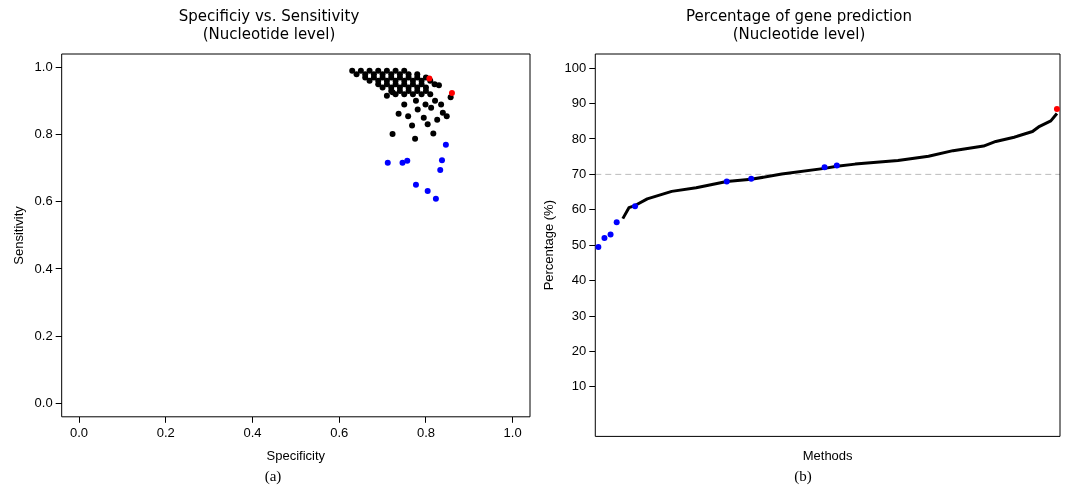  I want to click on y-tick-label: 80, so click(579, 138).